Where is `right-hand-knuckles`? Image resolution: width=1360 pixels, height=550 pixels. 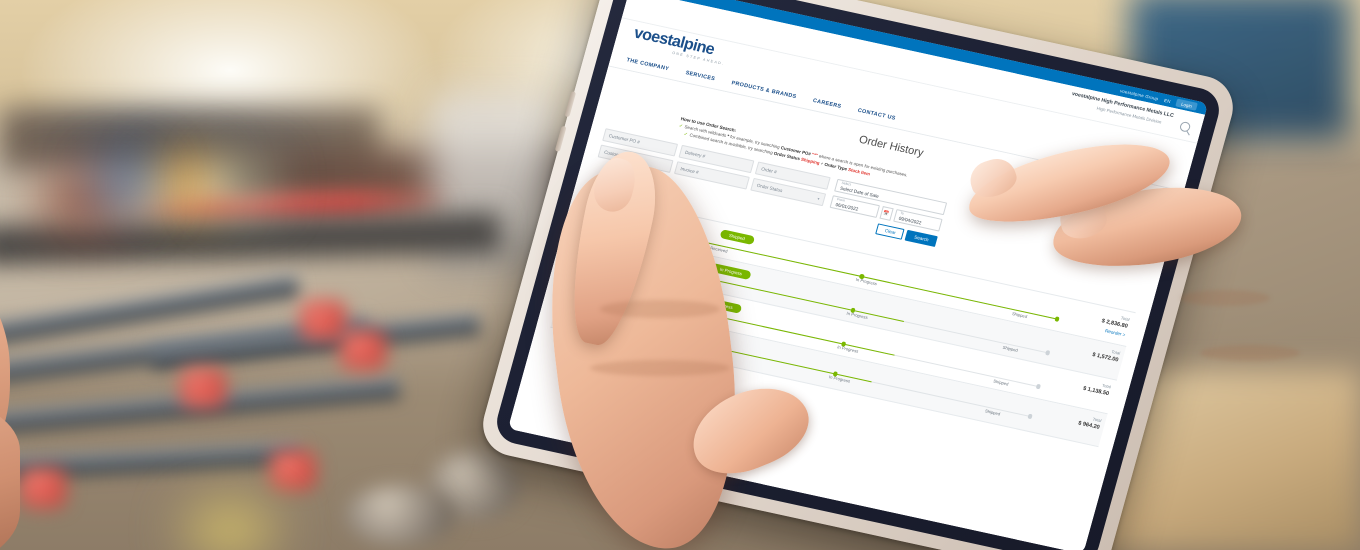
right-hand-knuckles is located at coordinates (5, 390).